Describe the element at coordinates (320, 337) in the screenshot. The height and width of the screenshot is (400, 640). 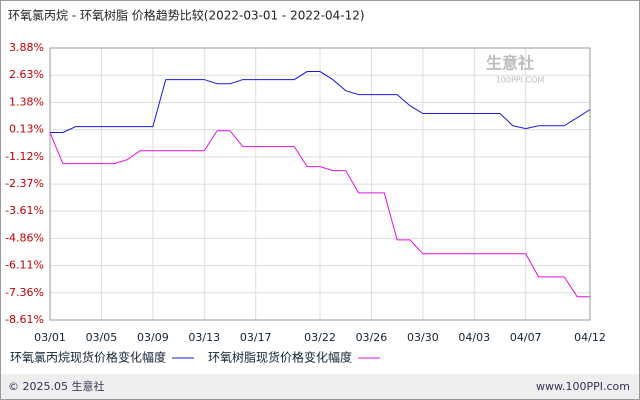
I see `x-tick-label: 03/22` at that location.